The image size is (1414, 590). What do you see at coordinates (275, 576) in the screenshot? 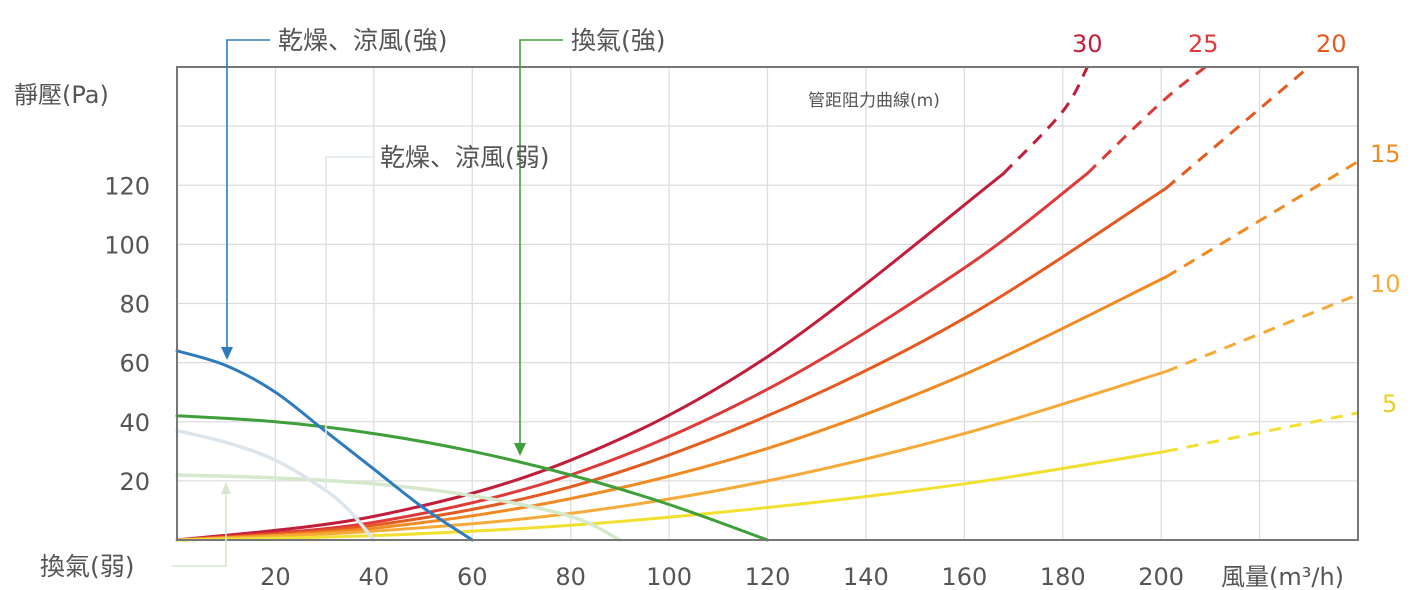
I see `x-tick-label: 20` at bounding box center [275, 576].